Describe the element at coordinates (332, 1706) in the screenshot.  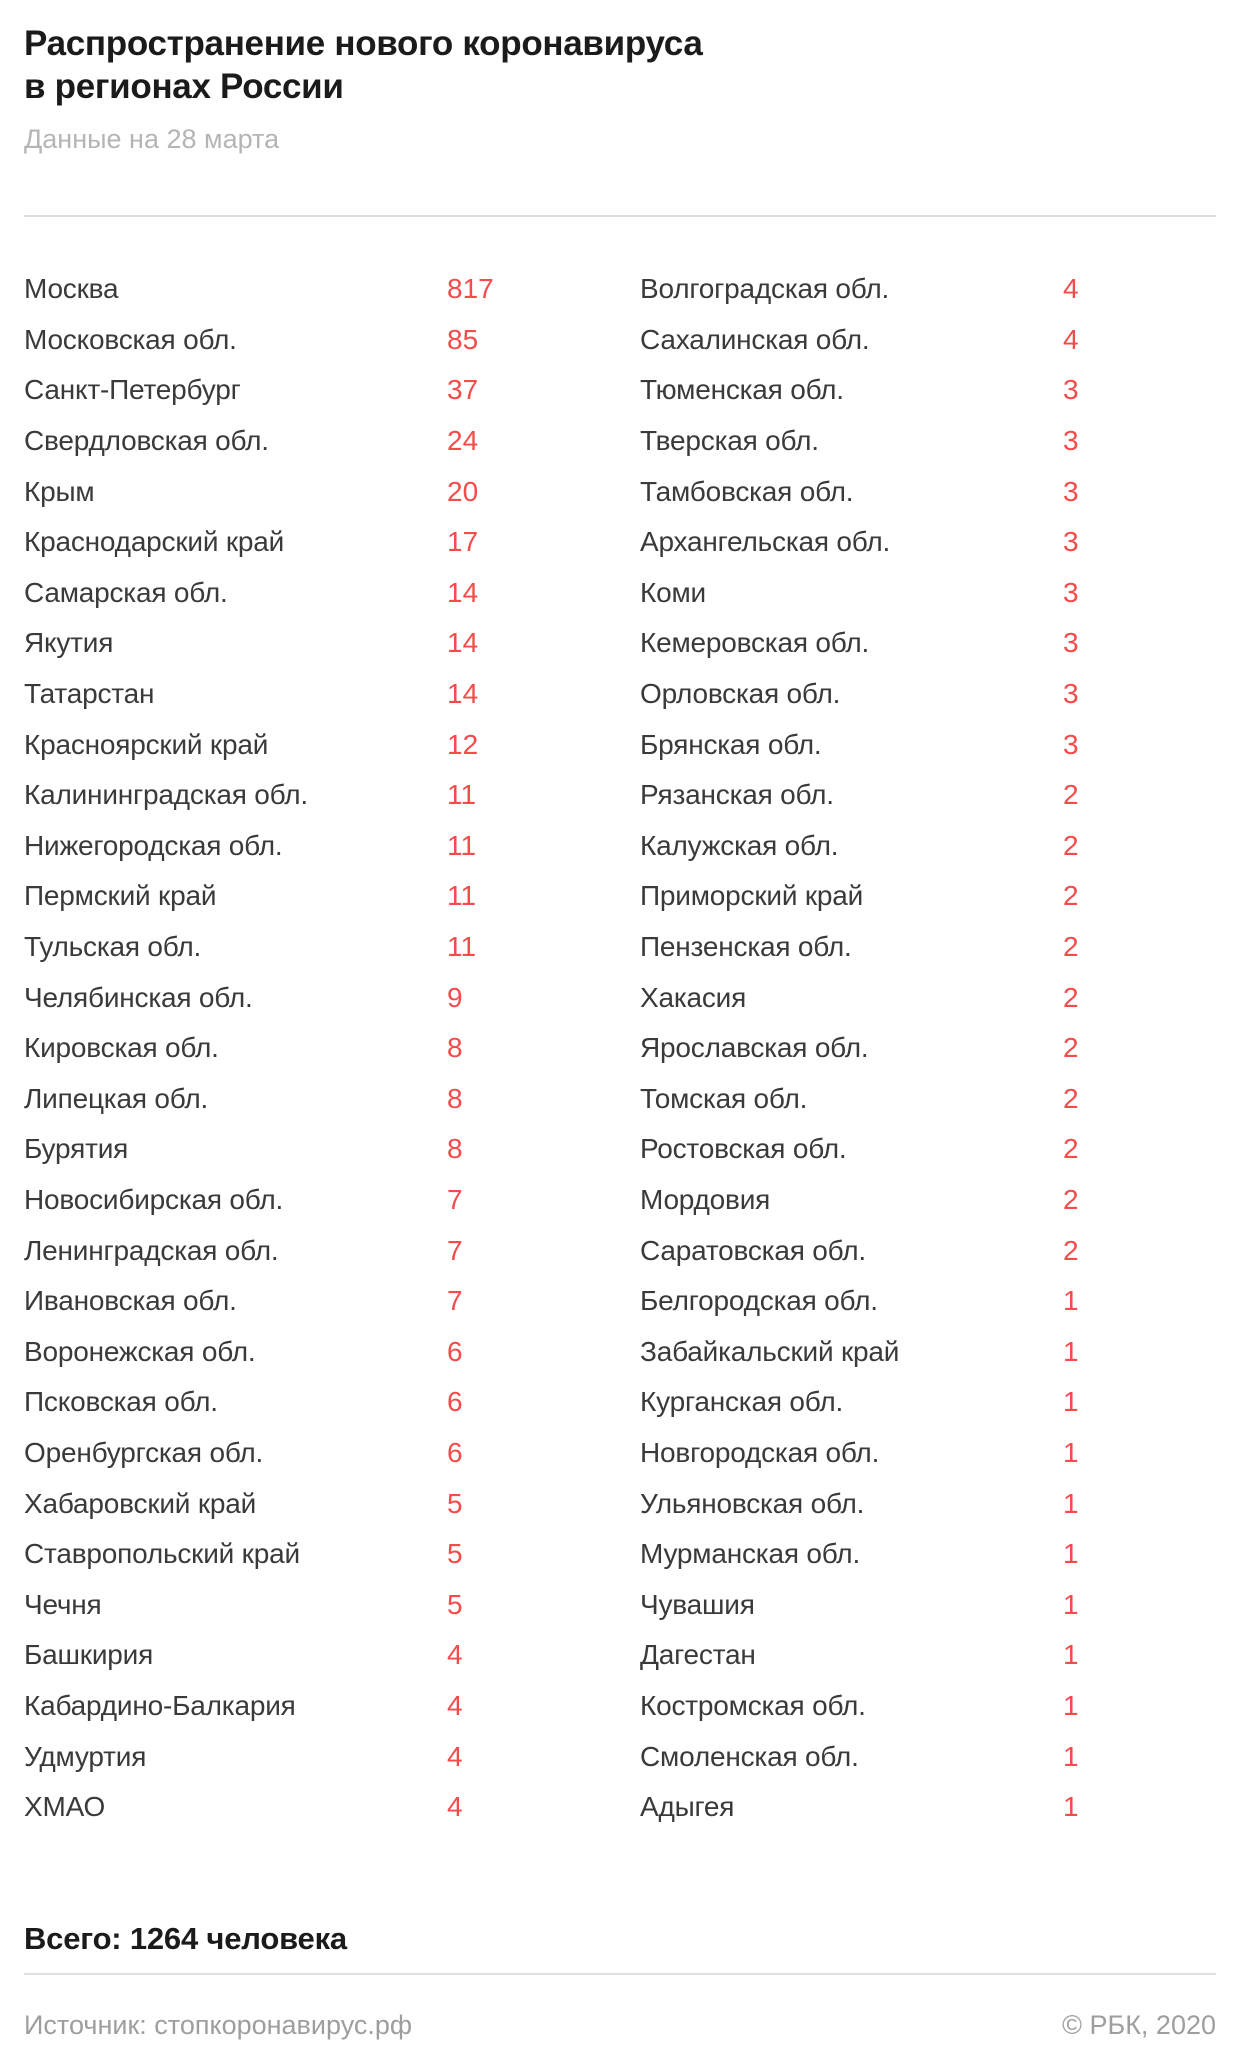
I see `region-row: Кабардино-Балкария 4` at that location.